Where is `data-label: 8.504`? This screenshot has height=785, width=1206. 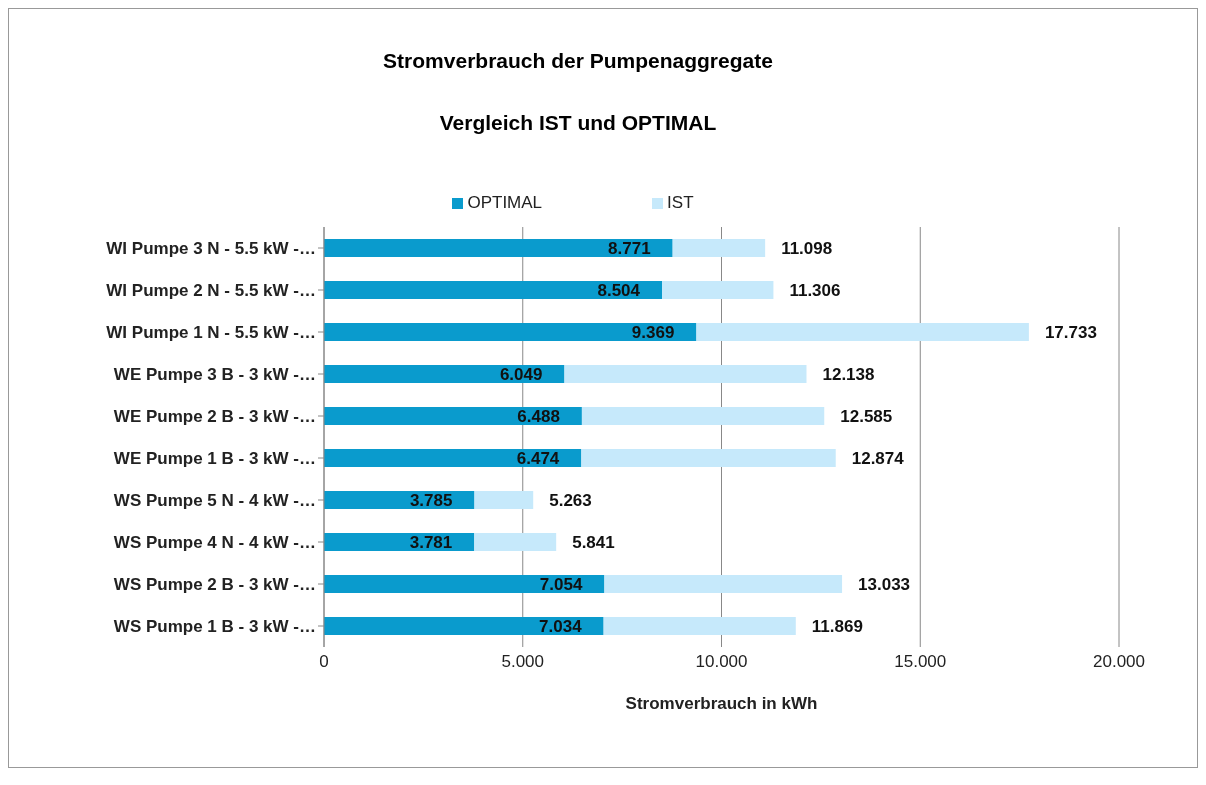 data-label: 8.504 is located at coordinates (619, 290).